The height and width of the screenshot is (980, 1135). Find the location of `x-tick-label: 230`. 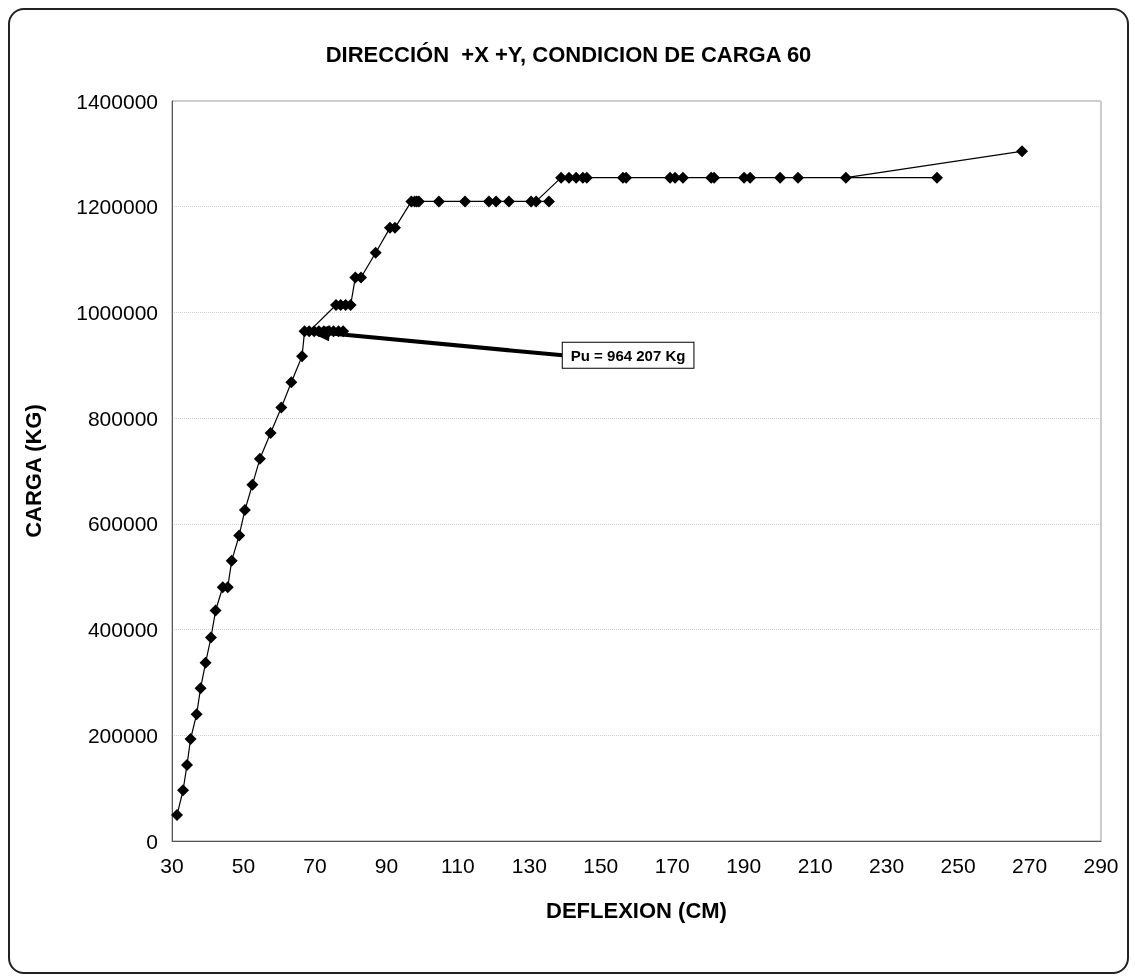

x-tick-label: 230 is located at coordinates (887, 865).